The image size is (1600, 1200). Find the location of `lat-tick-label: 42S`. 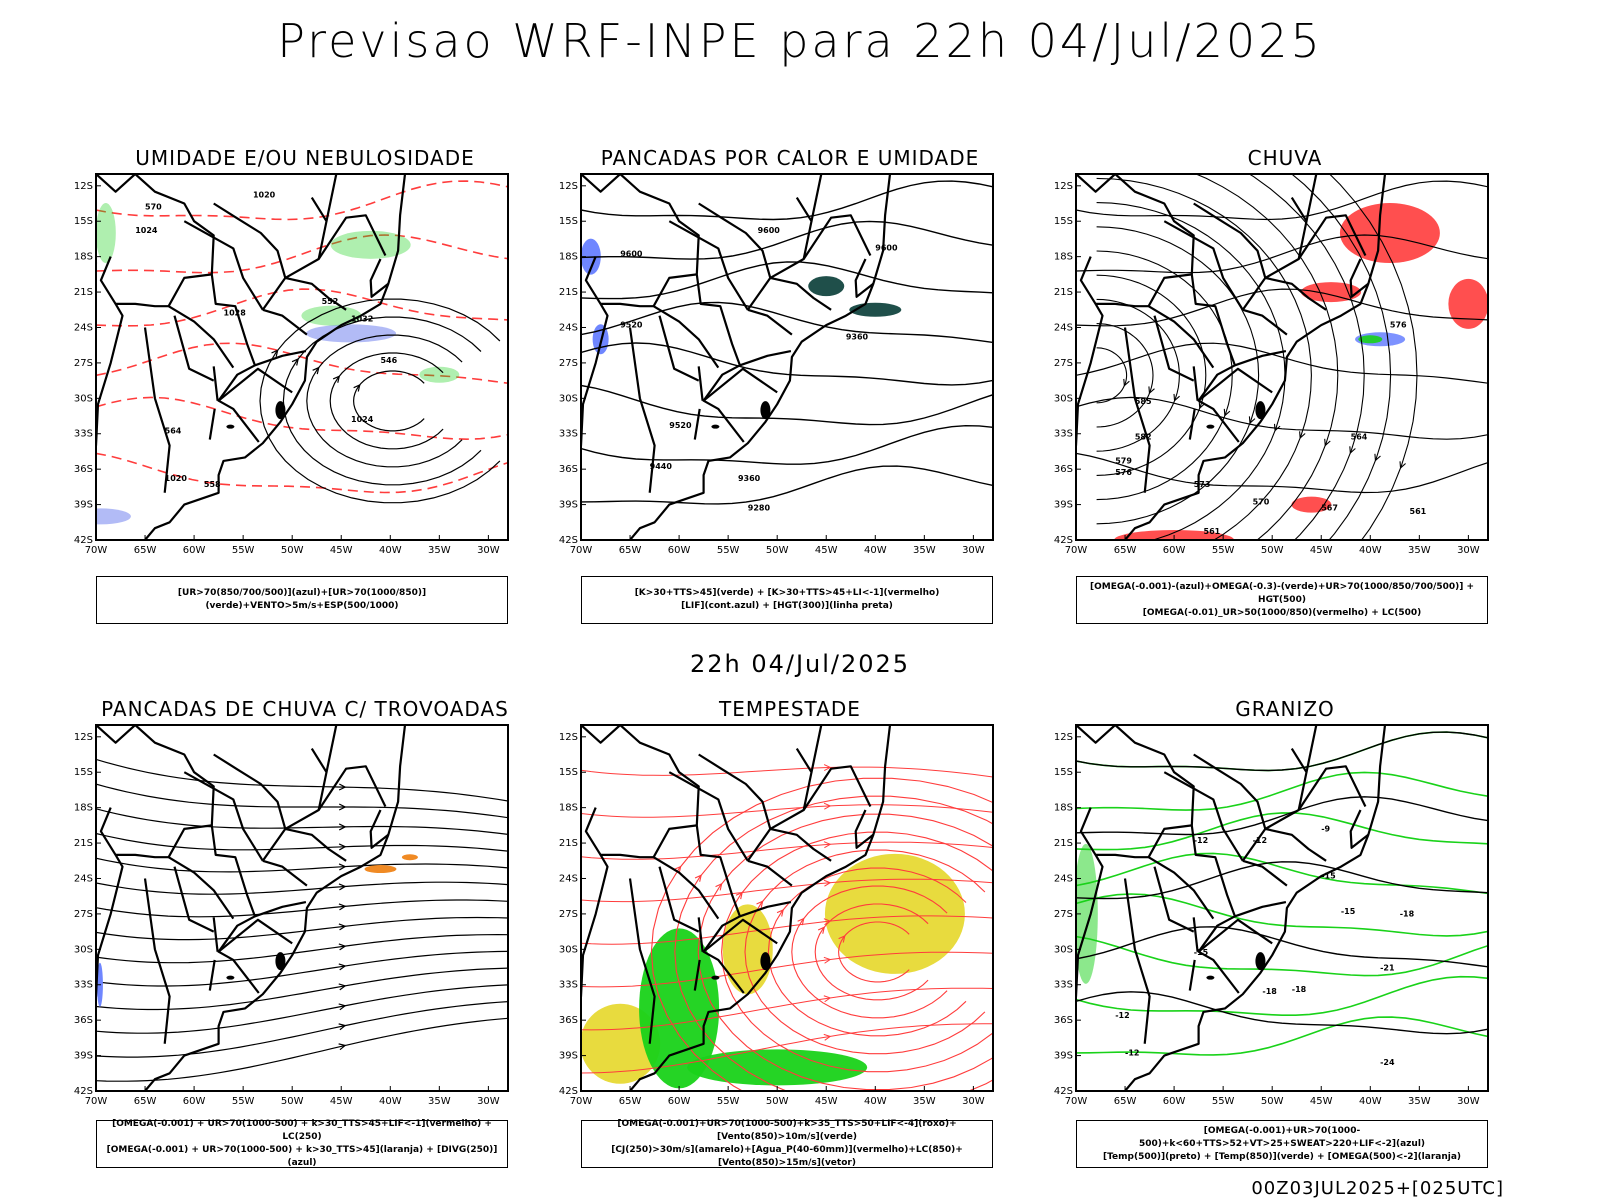

lat-tick-label: 42S is located at coordinates (1063, 540).